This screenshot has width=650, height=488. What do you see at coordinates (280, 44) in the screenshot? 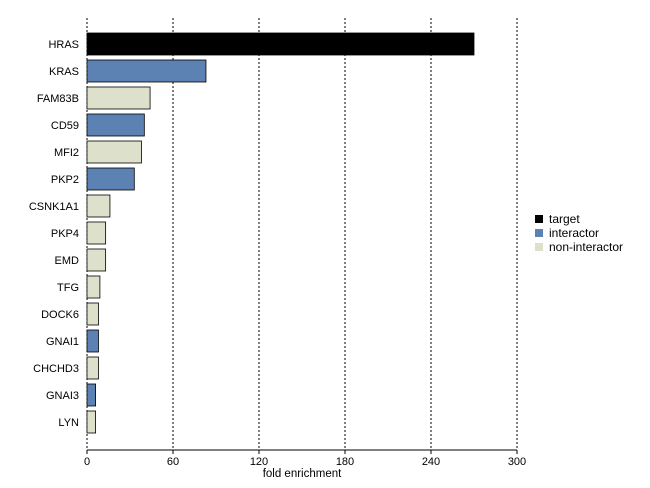
I see `bar-hras` at bounding box center [280, 44].